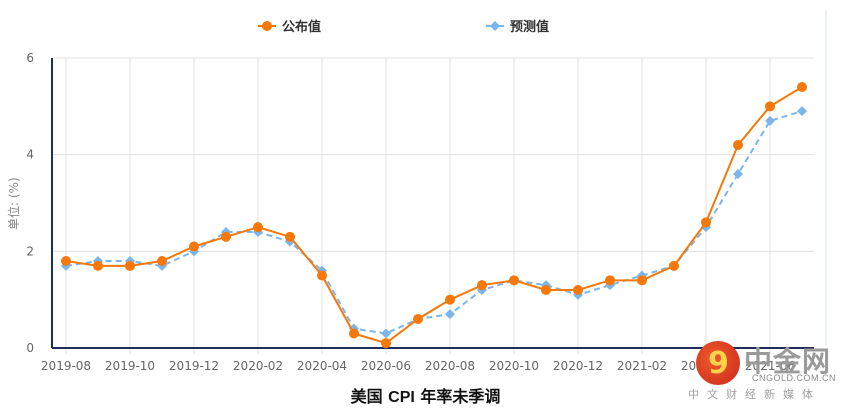 This screenshot has width=851, height=412. What do you see at coordinates (258, 366) in the screenshot?
I see `x-tick-label: 2020-02` at bounding box center [258, 366].